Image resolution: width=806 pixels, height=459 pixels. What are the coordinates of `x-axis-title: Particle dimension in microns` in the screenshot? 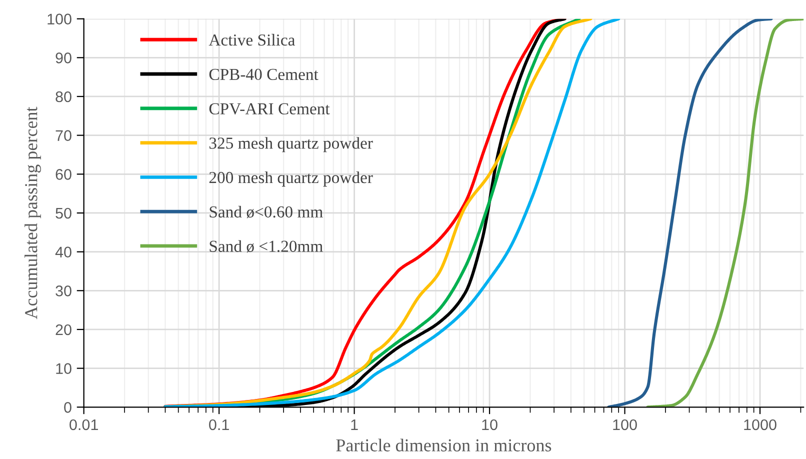 It's located at (444, 445).